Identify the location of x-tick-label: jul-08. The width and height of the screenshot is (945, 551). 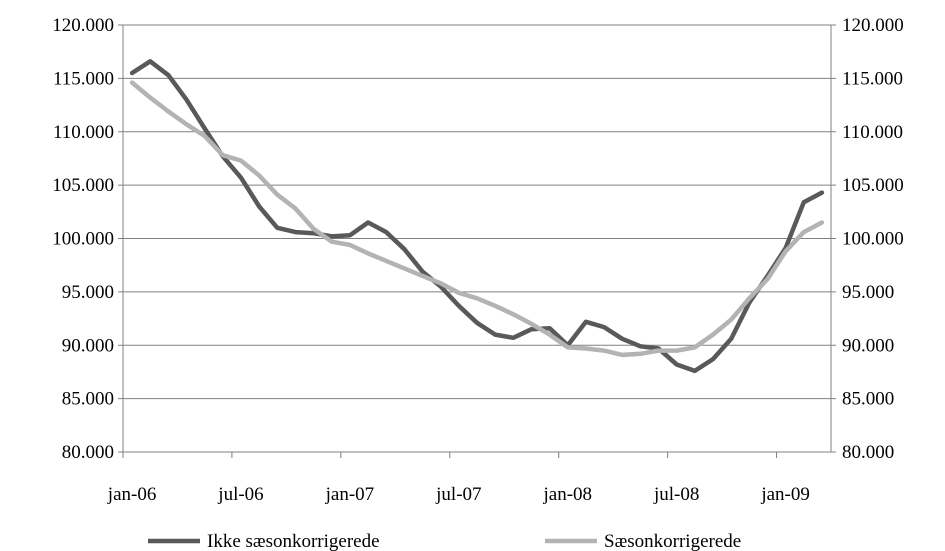
(676, 494).